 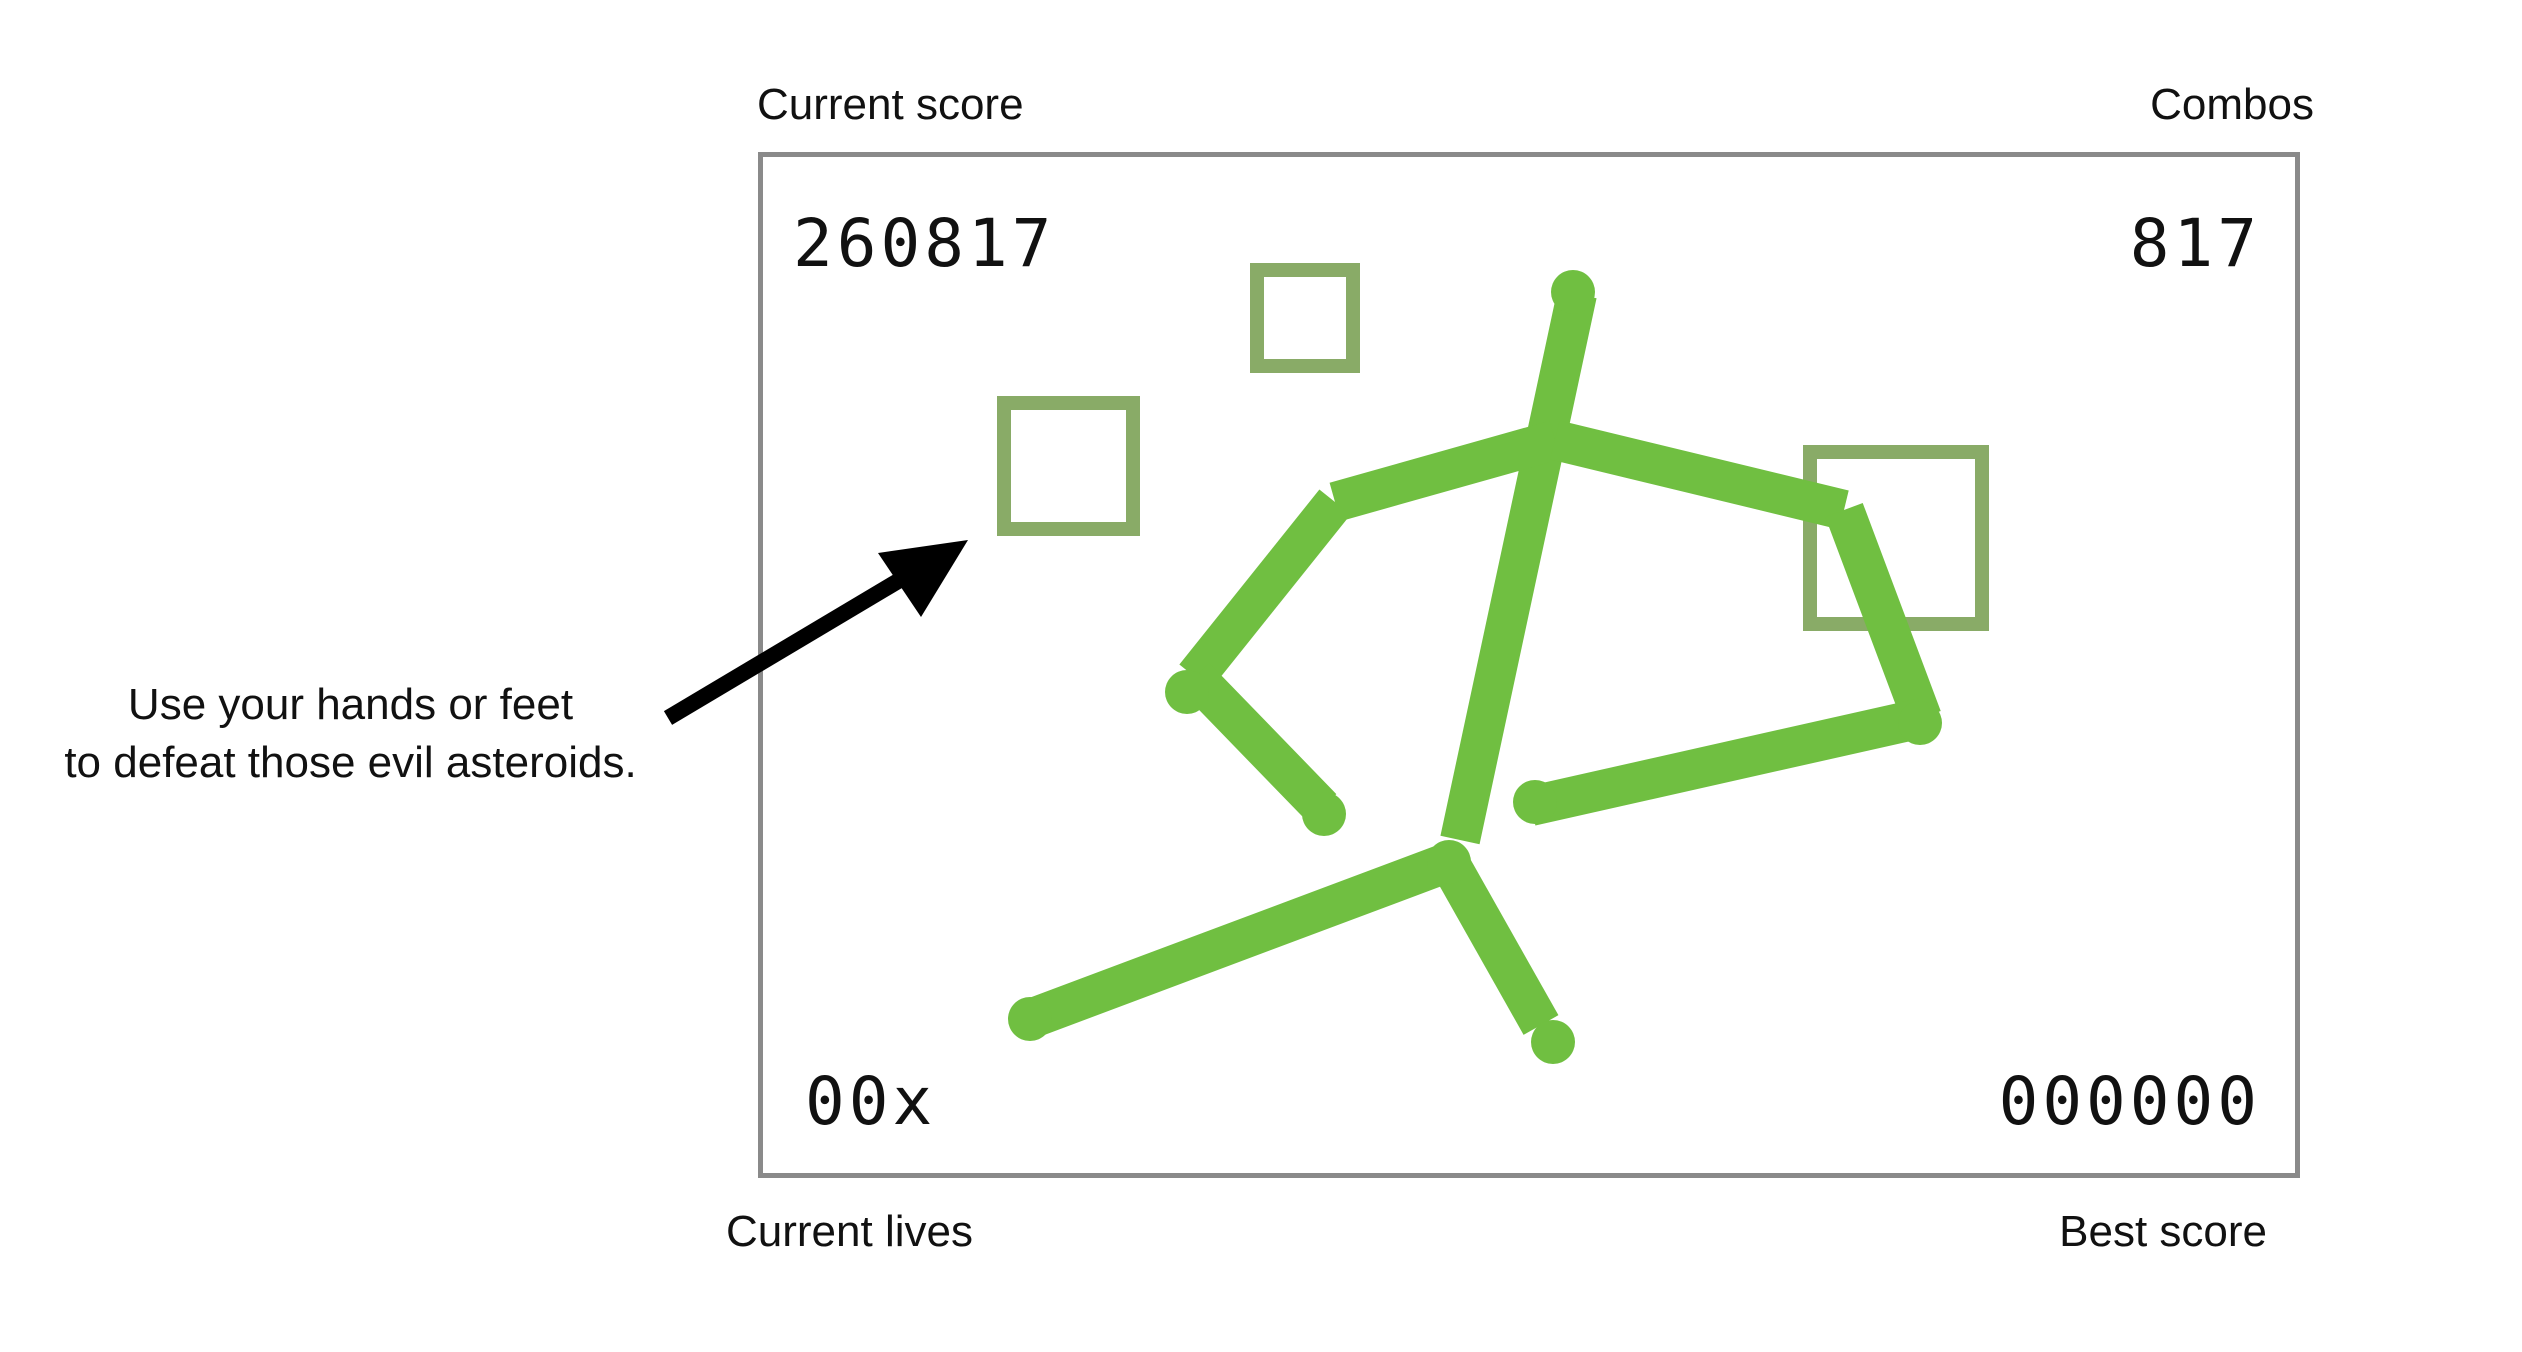 What do you see at coordinates (350, 704) in the screenshot?
I see `instructions-line-1: Use your hands or feet` at bounding box center [350, 704].